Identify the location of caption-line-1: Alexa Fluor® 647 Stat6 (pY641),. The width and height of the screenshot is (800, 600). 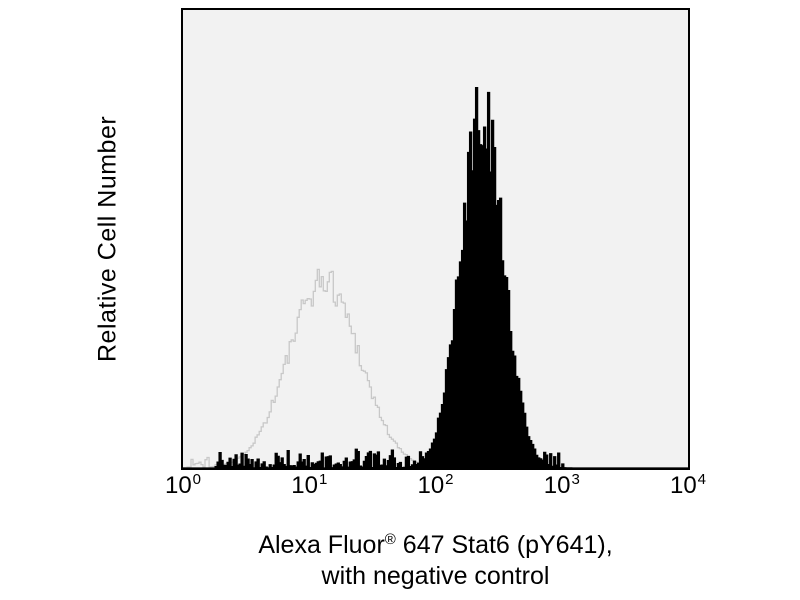
(435, 545).